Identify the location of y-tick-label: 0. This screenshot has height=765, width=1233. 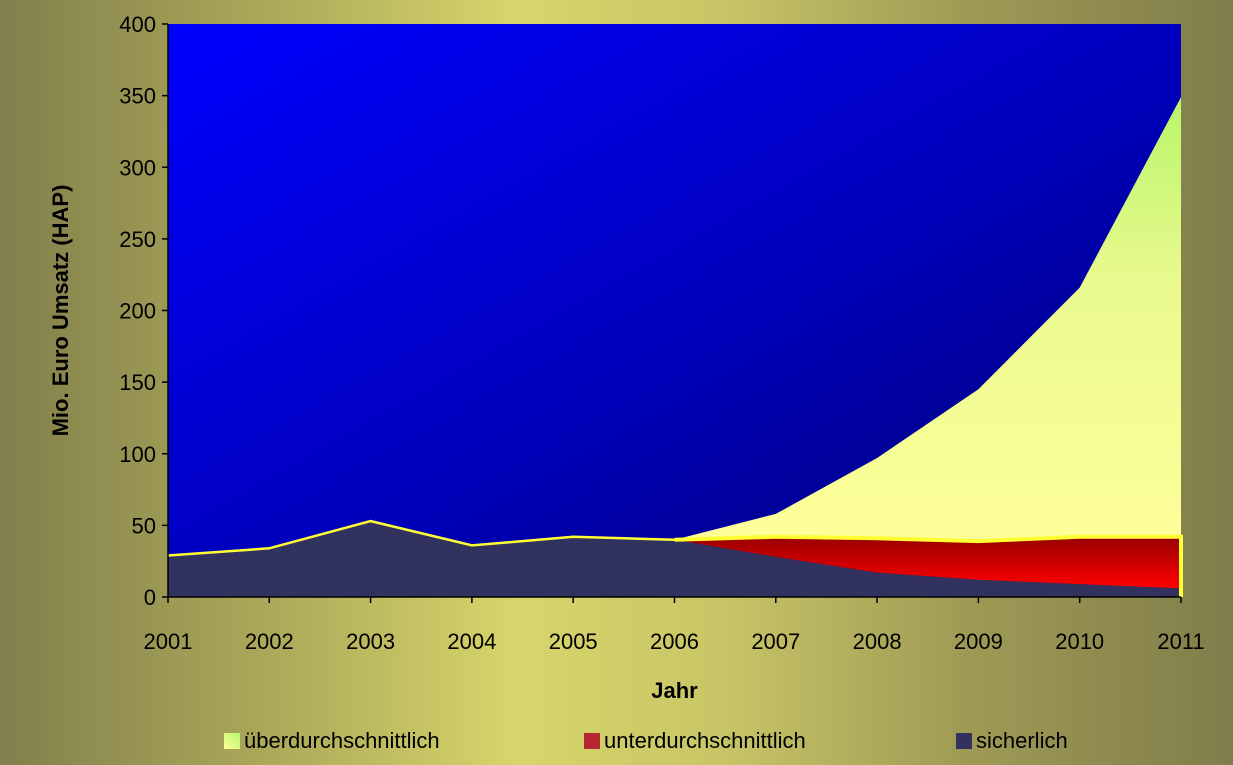
(150, 597).